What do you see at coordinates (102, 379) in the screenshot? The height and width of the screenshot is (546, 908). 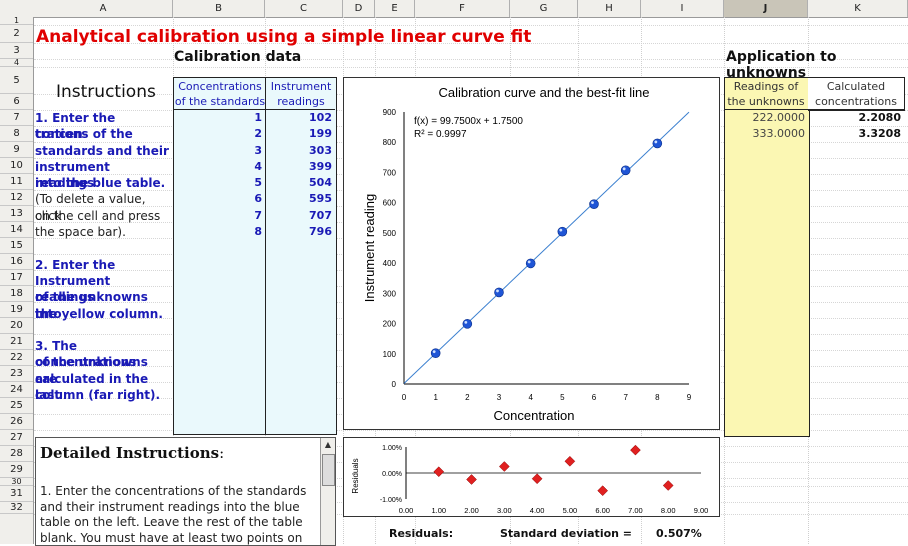 I see `instruction-line: calculated in the last` at bounding box center [102, 379].